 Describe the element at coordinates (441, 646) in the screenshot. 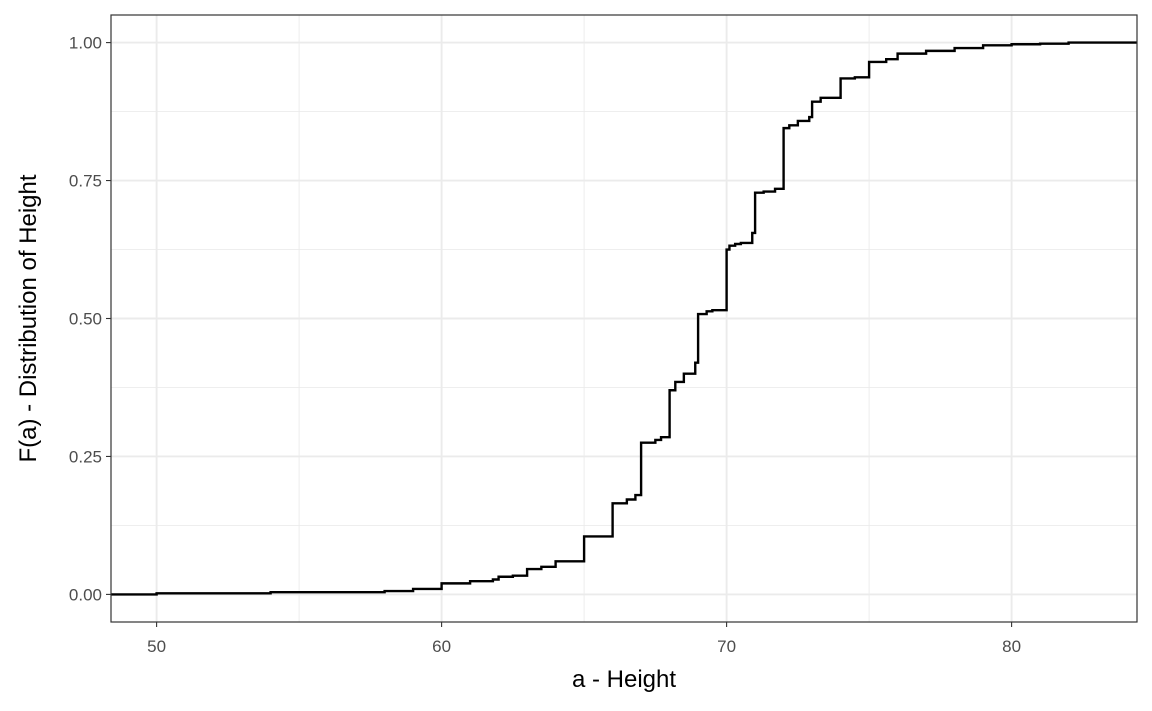

I see `x-tick-label: 60` at that location.